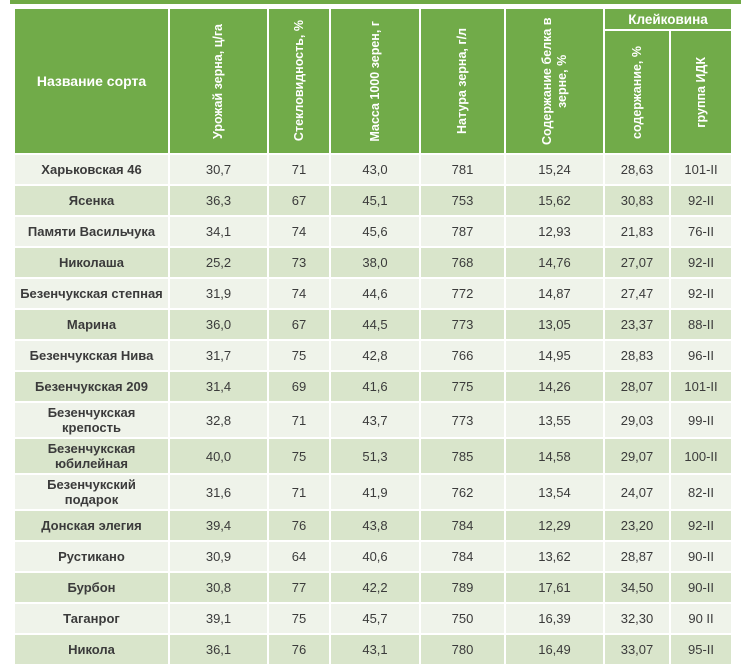 This screenshot has height=666, width=750. Describe the element at coordinates (554, 231) in the screenshot. I see `value-cell: 12,93` at that location.